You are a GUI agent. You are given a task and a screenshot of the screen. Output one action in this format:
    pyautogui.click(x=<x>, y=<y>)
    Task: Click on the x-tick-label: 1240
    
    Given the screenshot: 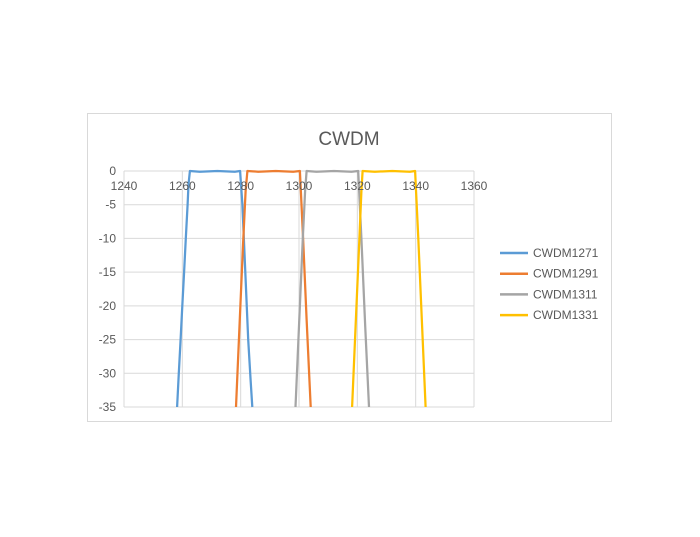 What is the action you would take?
    pyautogui.click(x=124, y=186)
    